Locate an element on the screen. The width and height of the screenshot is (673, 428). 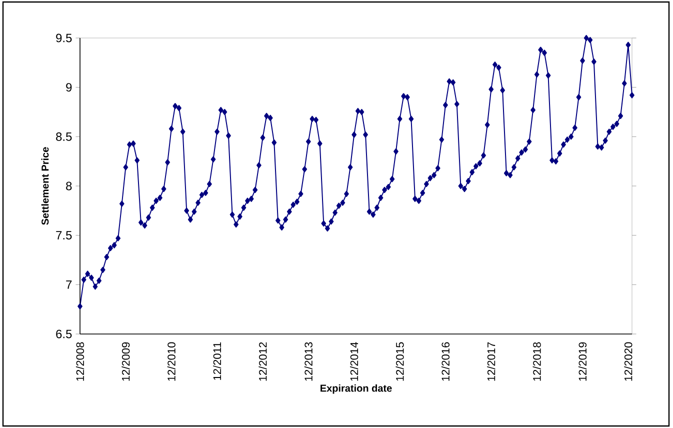
x-tick-label: 12/2013 is located at coordinates (308, 361).